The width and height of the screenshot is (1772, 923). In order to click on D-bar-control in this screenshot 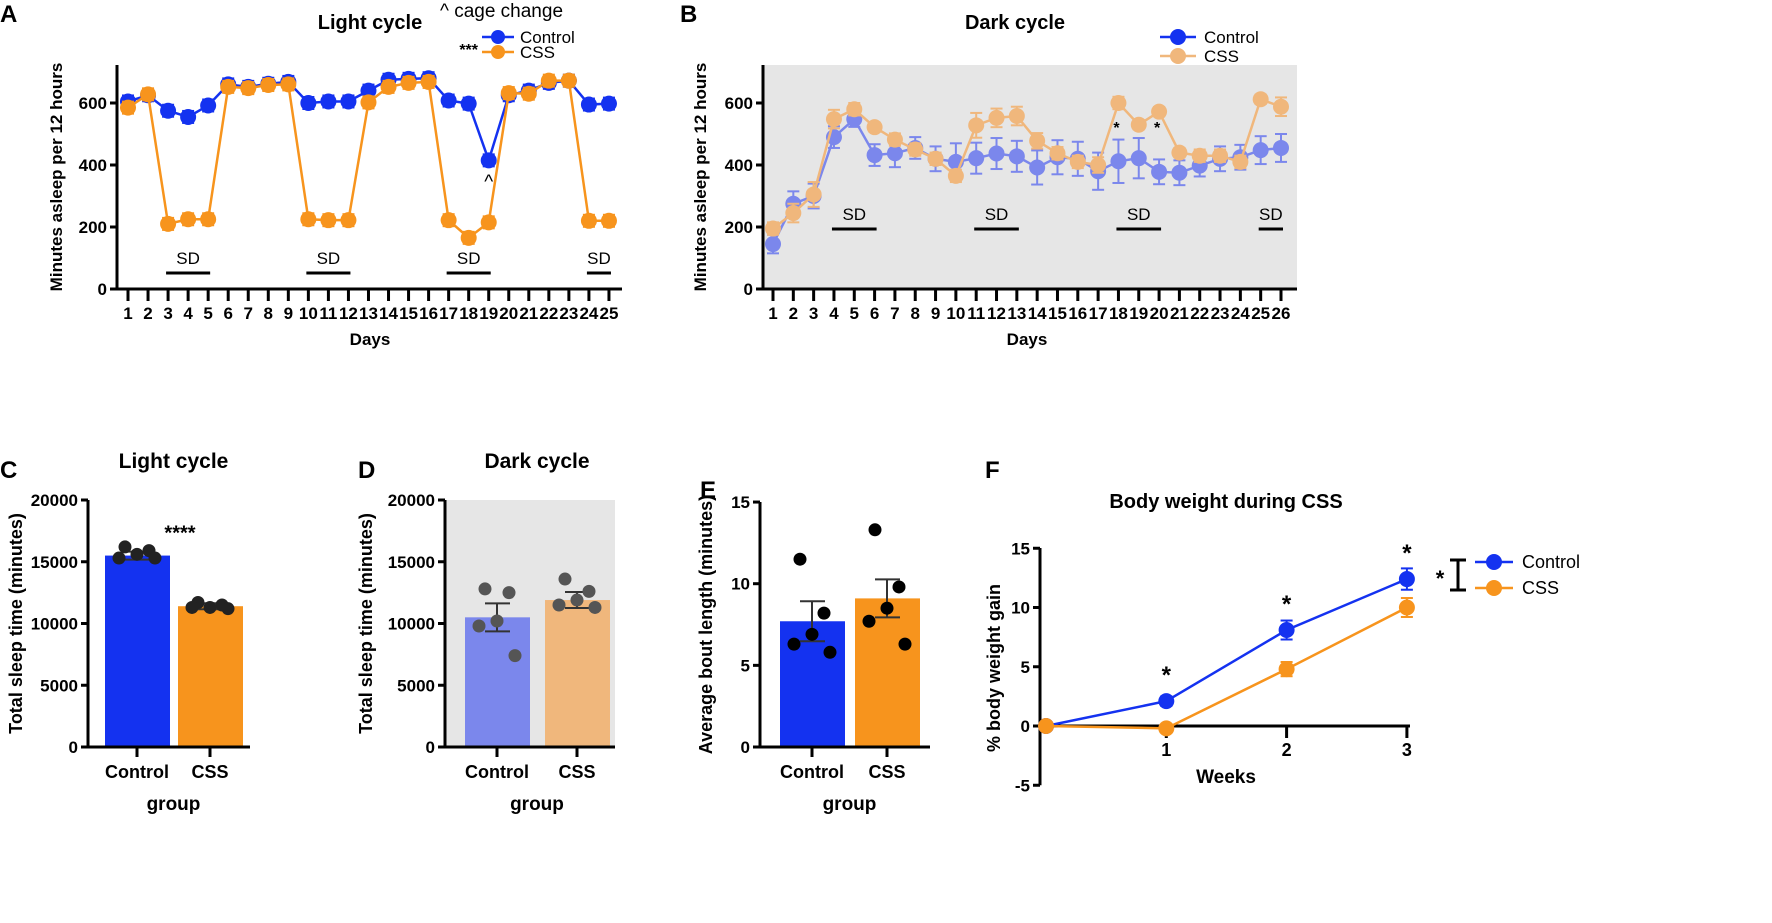, I will do `click(497, 682)`.